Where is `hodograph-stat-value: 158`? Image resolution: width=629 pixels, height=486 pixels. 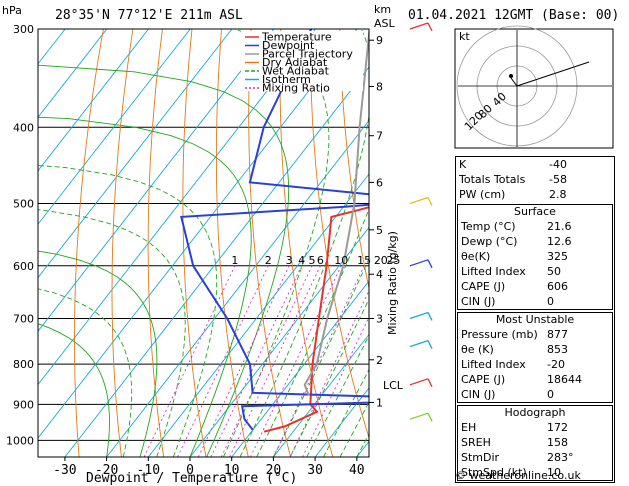 hodograph-stat-value: 158 is located at coordinates (557, 442).